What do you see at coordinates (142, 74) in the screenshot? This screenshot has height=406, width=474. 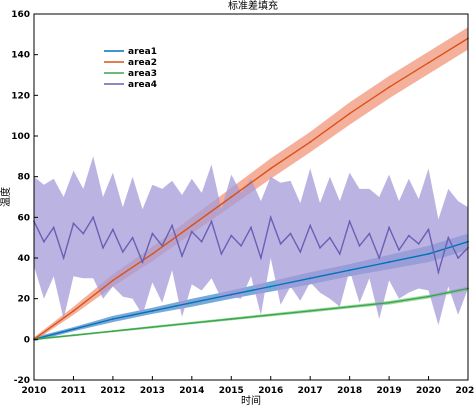 I see `legend-label-area3: area3` at bounding box center [142, 74].